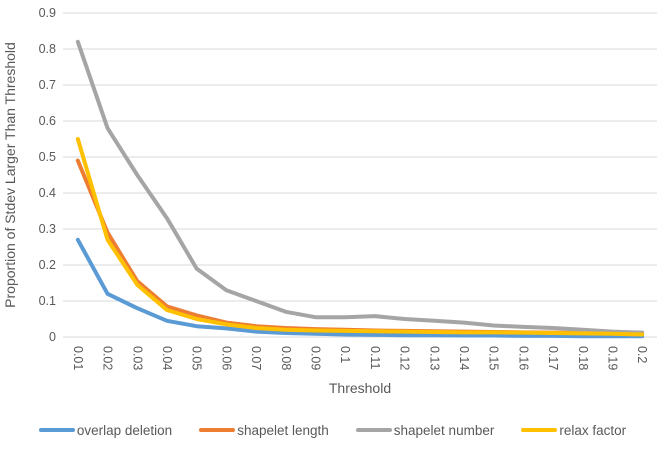 This screenshot has height=449, width=665. I want to click on legend-item-shapelet-number: shapelet number, so click(425, 430).